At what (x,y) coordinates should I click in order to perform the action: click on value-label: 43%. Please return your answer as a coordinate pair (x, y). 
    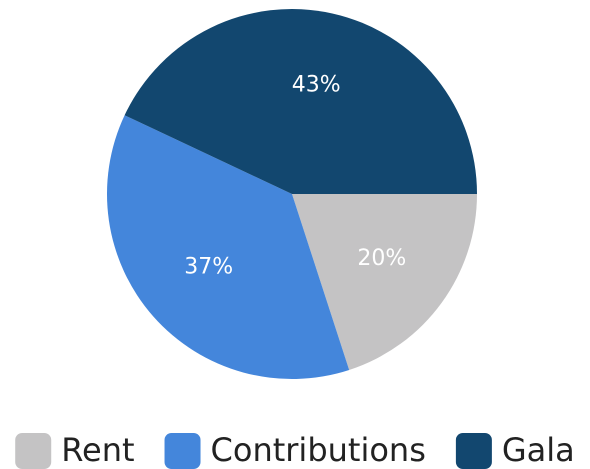
    Looking at the image, I should click on (316, 85).